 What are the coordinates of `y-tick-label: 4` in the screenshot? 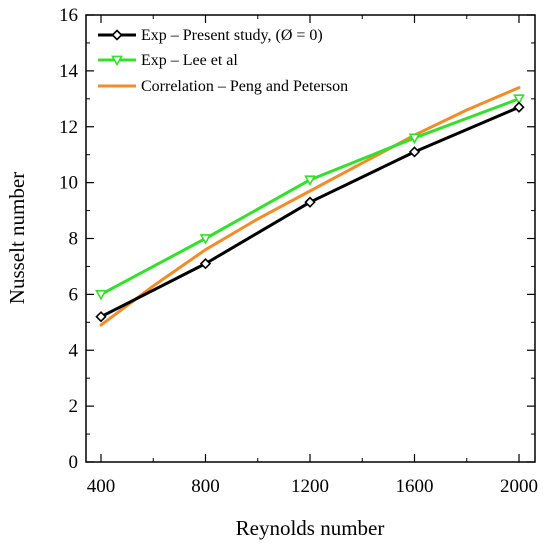 It's located at (74, 350).